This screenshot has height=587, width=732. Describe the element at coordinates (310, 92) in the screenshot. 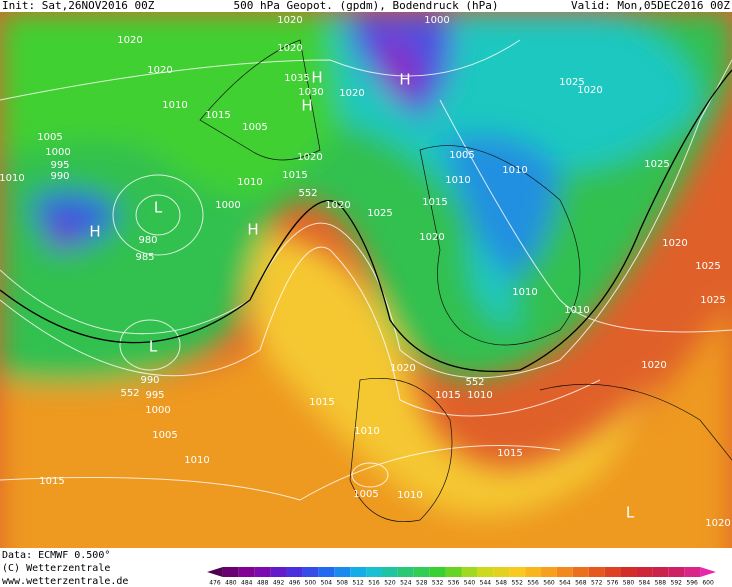

I see `isobar-label: 1030` at that location.